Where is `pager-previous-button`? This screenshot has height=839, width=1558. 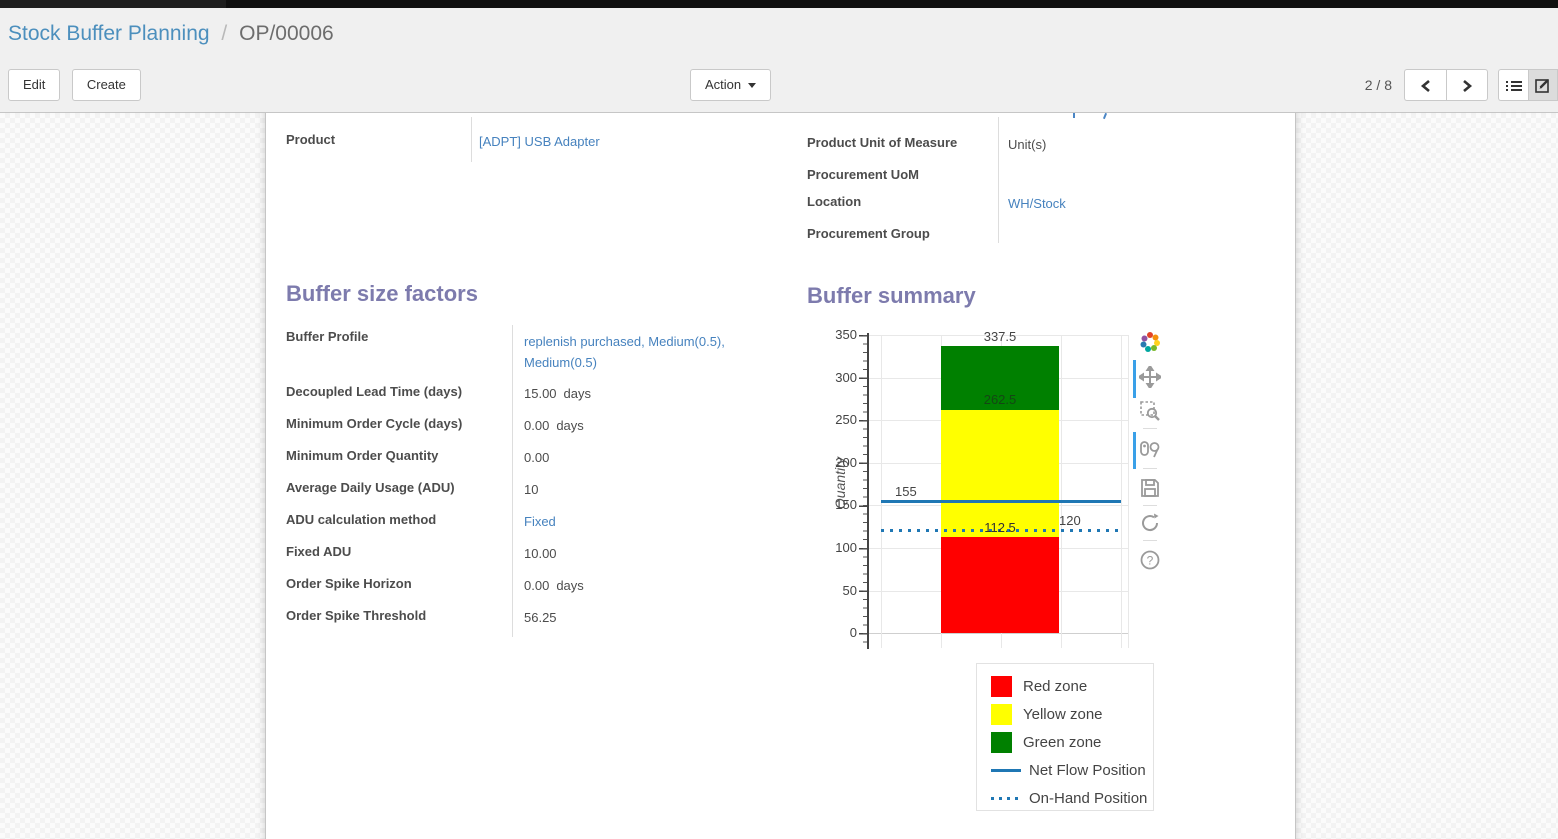 pager-previous-button is located at coordinates (1425, 85).